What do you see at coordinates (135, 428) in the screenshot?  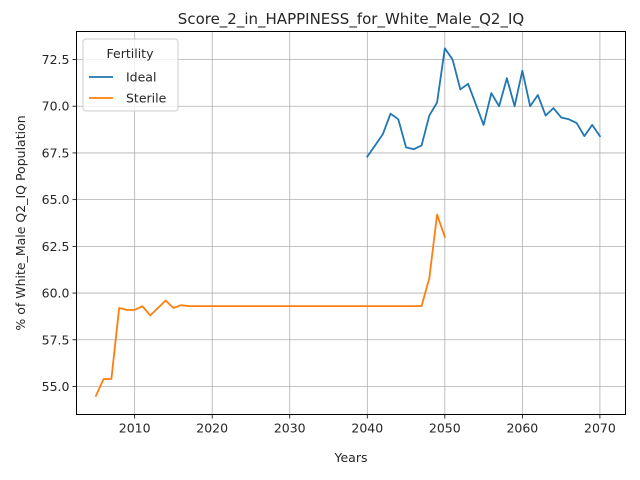 I see `x-tick-label: 2010` at bounding box center [135, 428].